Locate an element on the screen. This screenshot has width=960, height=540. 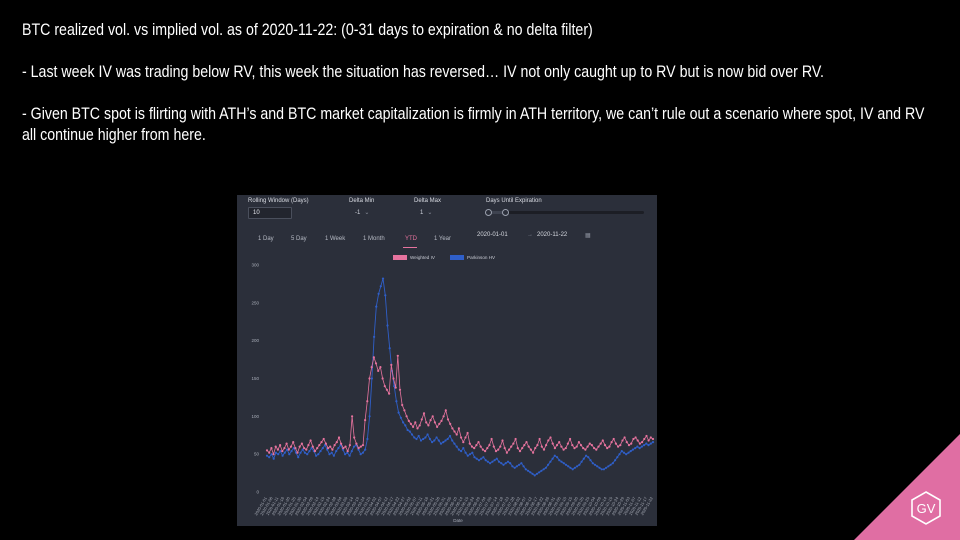
range-button-1-week: 1 Week is located at coordinates (335, 239).